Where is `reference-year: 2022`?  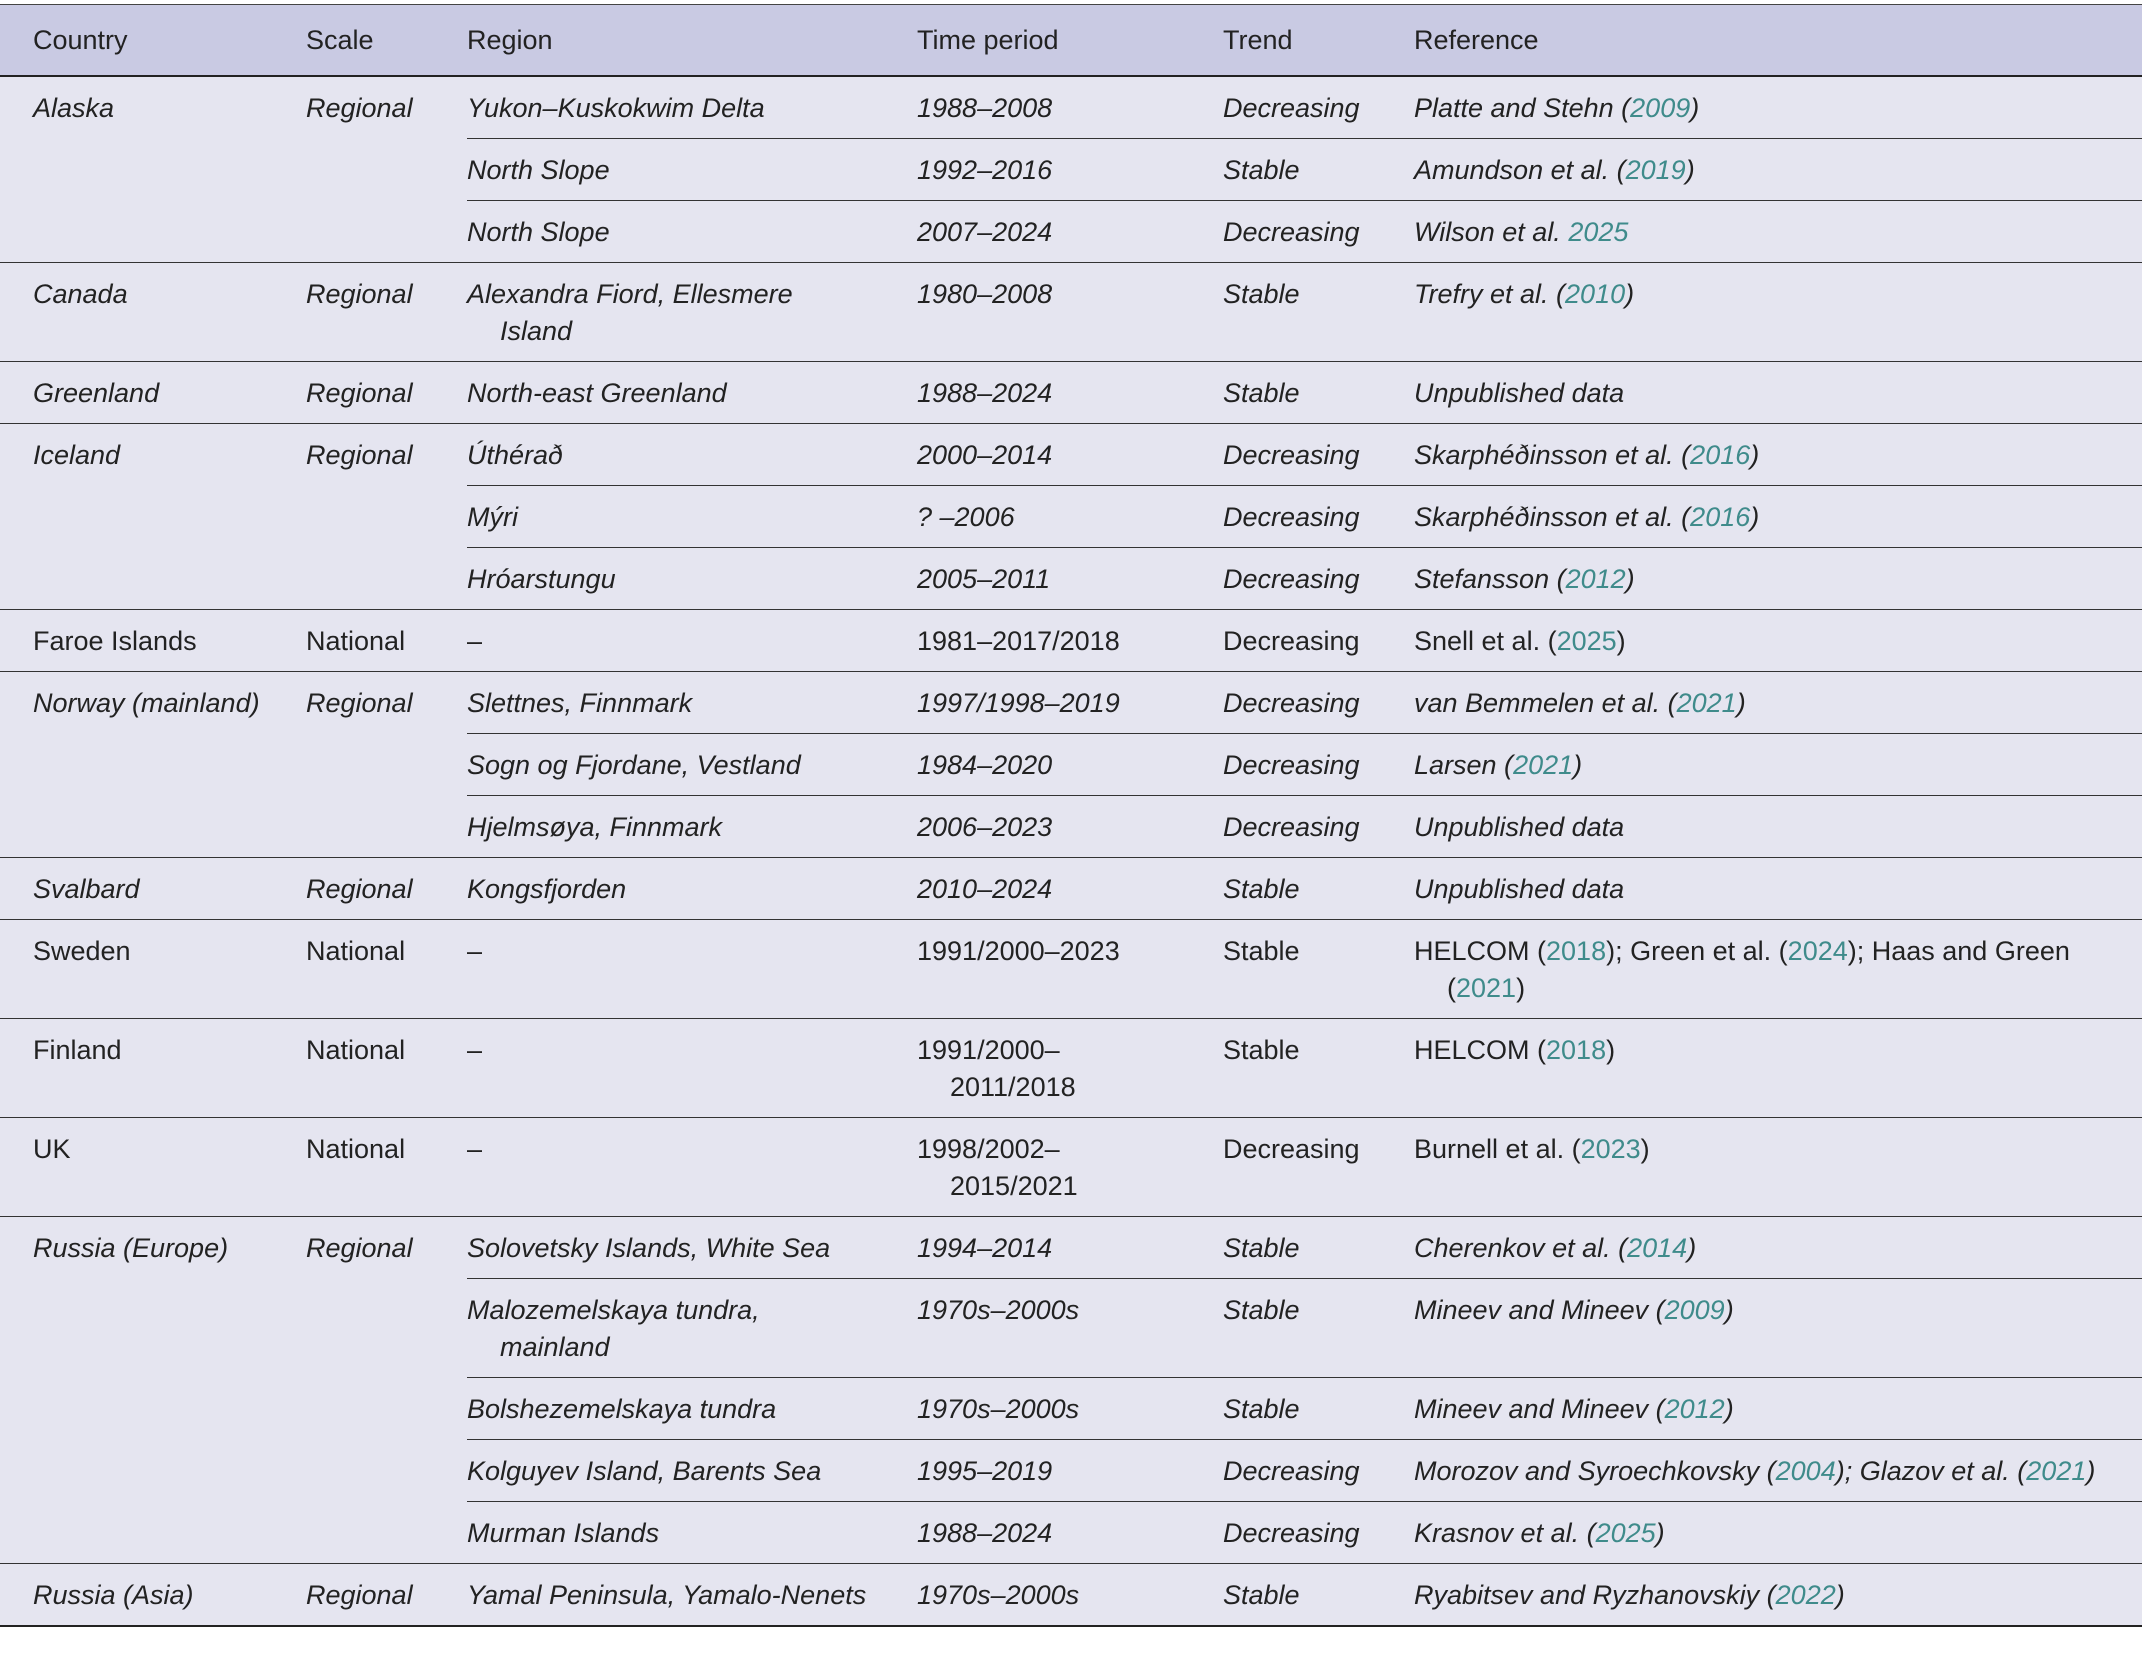
reference-year: 2022 is located at coordinates (1805, 1595).